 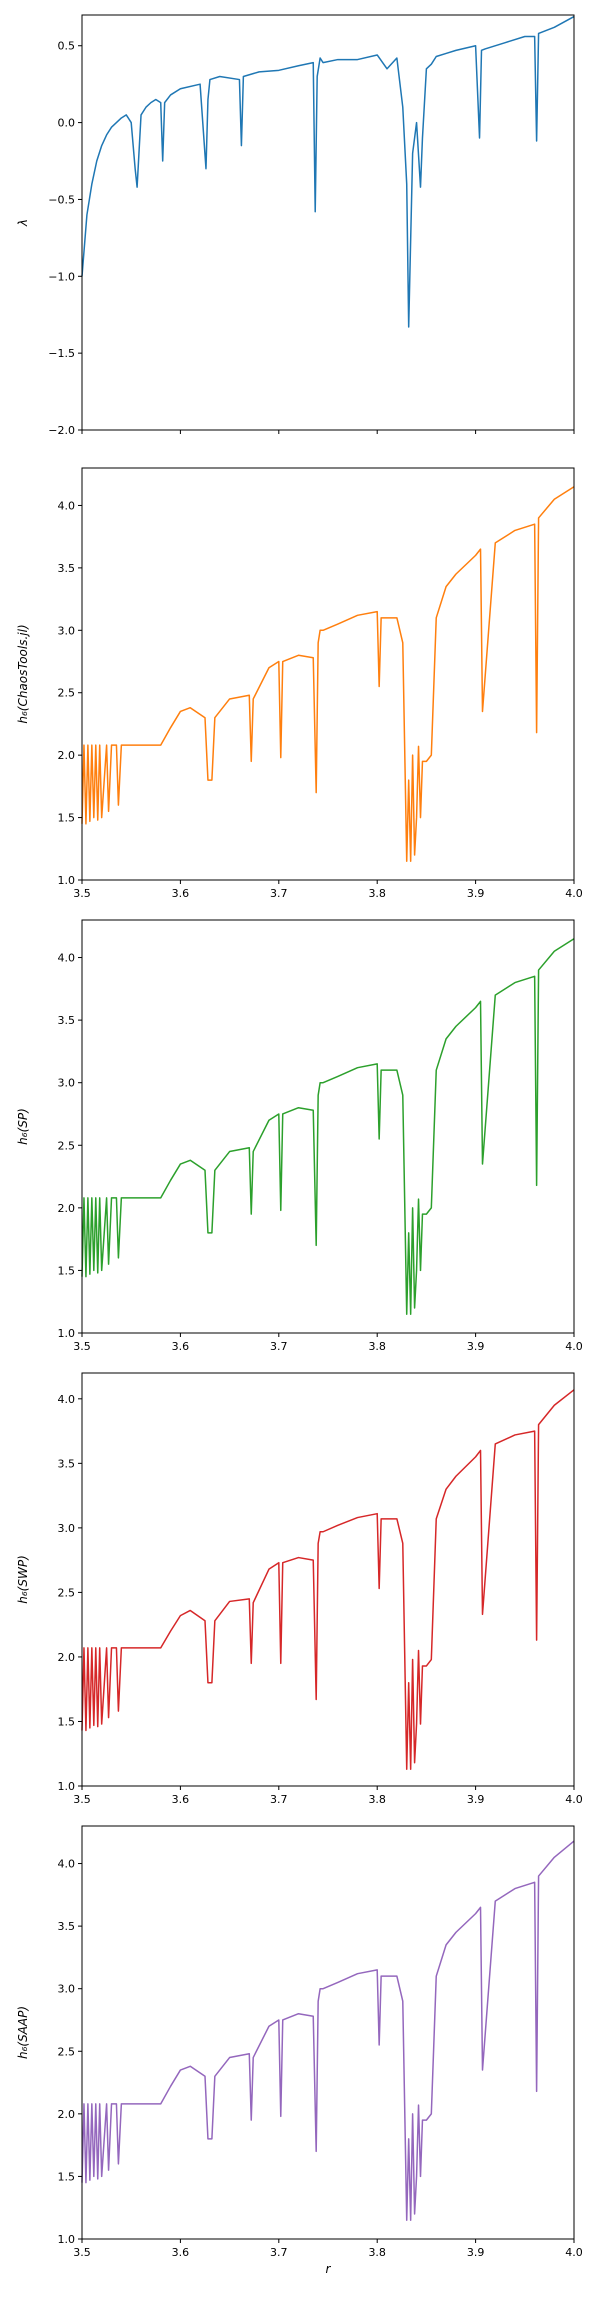 I want to click on y-tick-label: 0.5, so click(x=67, y=46).